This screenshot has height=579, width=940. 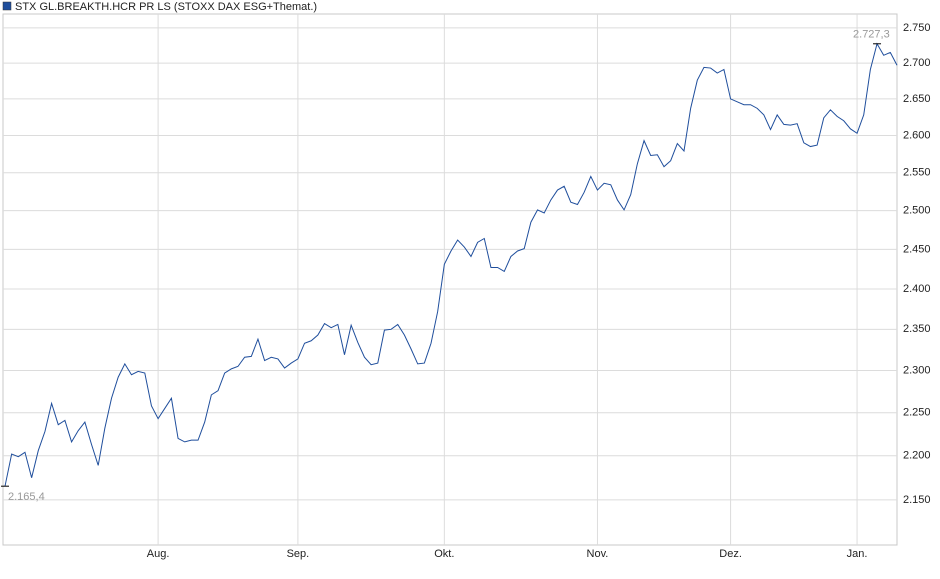 I want to click on x-tick-label: Jan., so click(x=857, y=554).